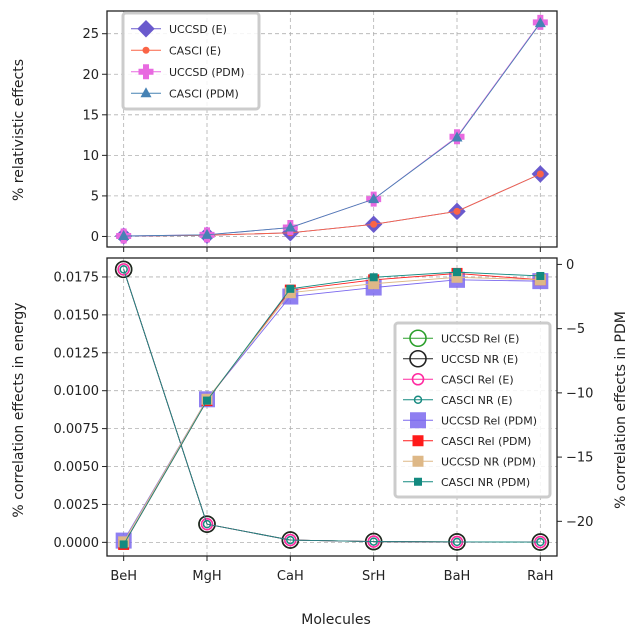 The height and width of the screenshot is (627, 630). What do you see at coordinates (489, 420) in the screenshot?
I see `legend-label: UCCSD Rel (PDM)` at bounding box center [489, 420].